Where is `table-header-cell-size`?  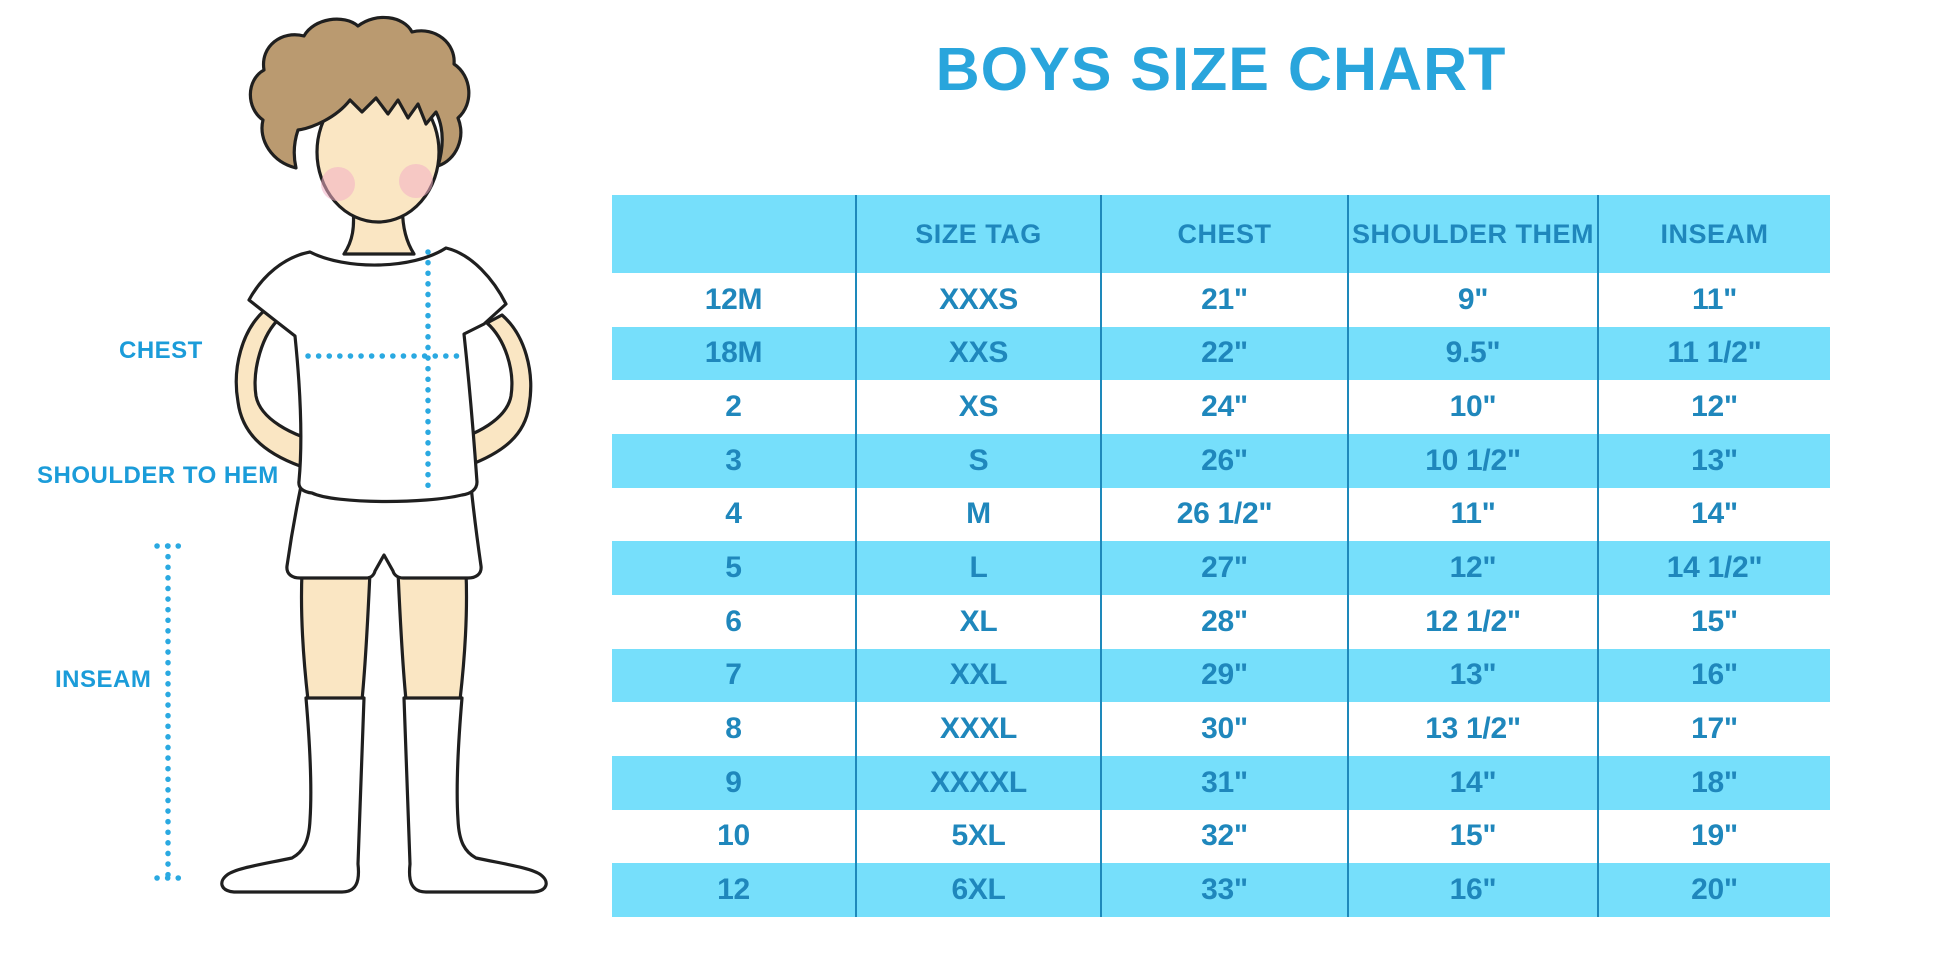 table-header-cell-size is located at coordinates (734, 234).